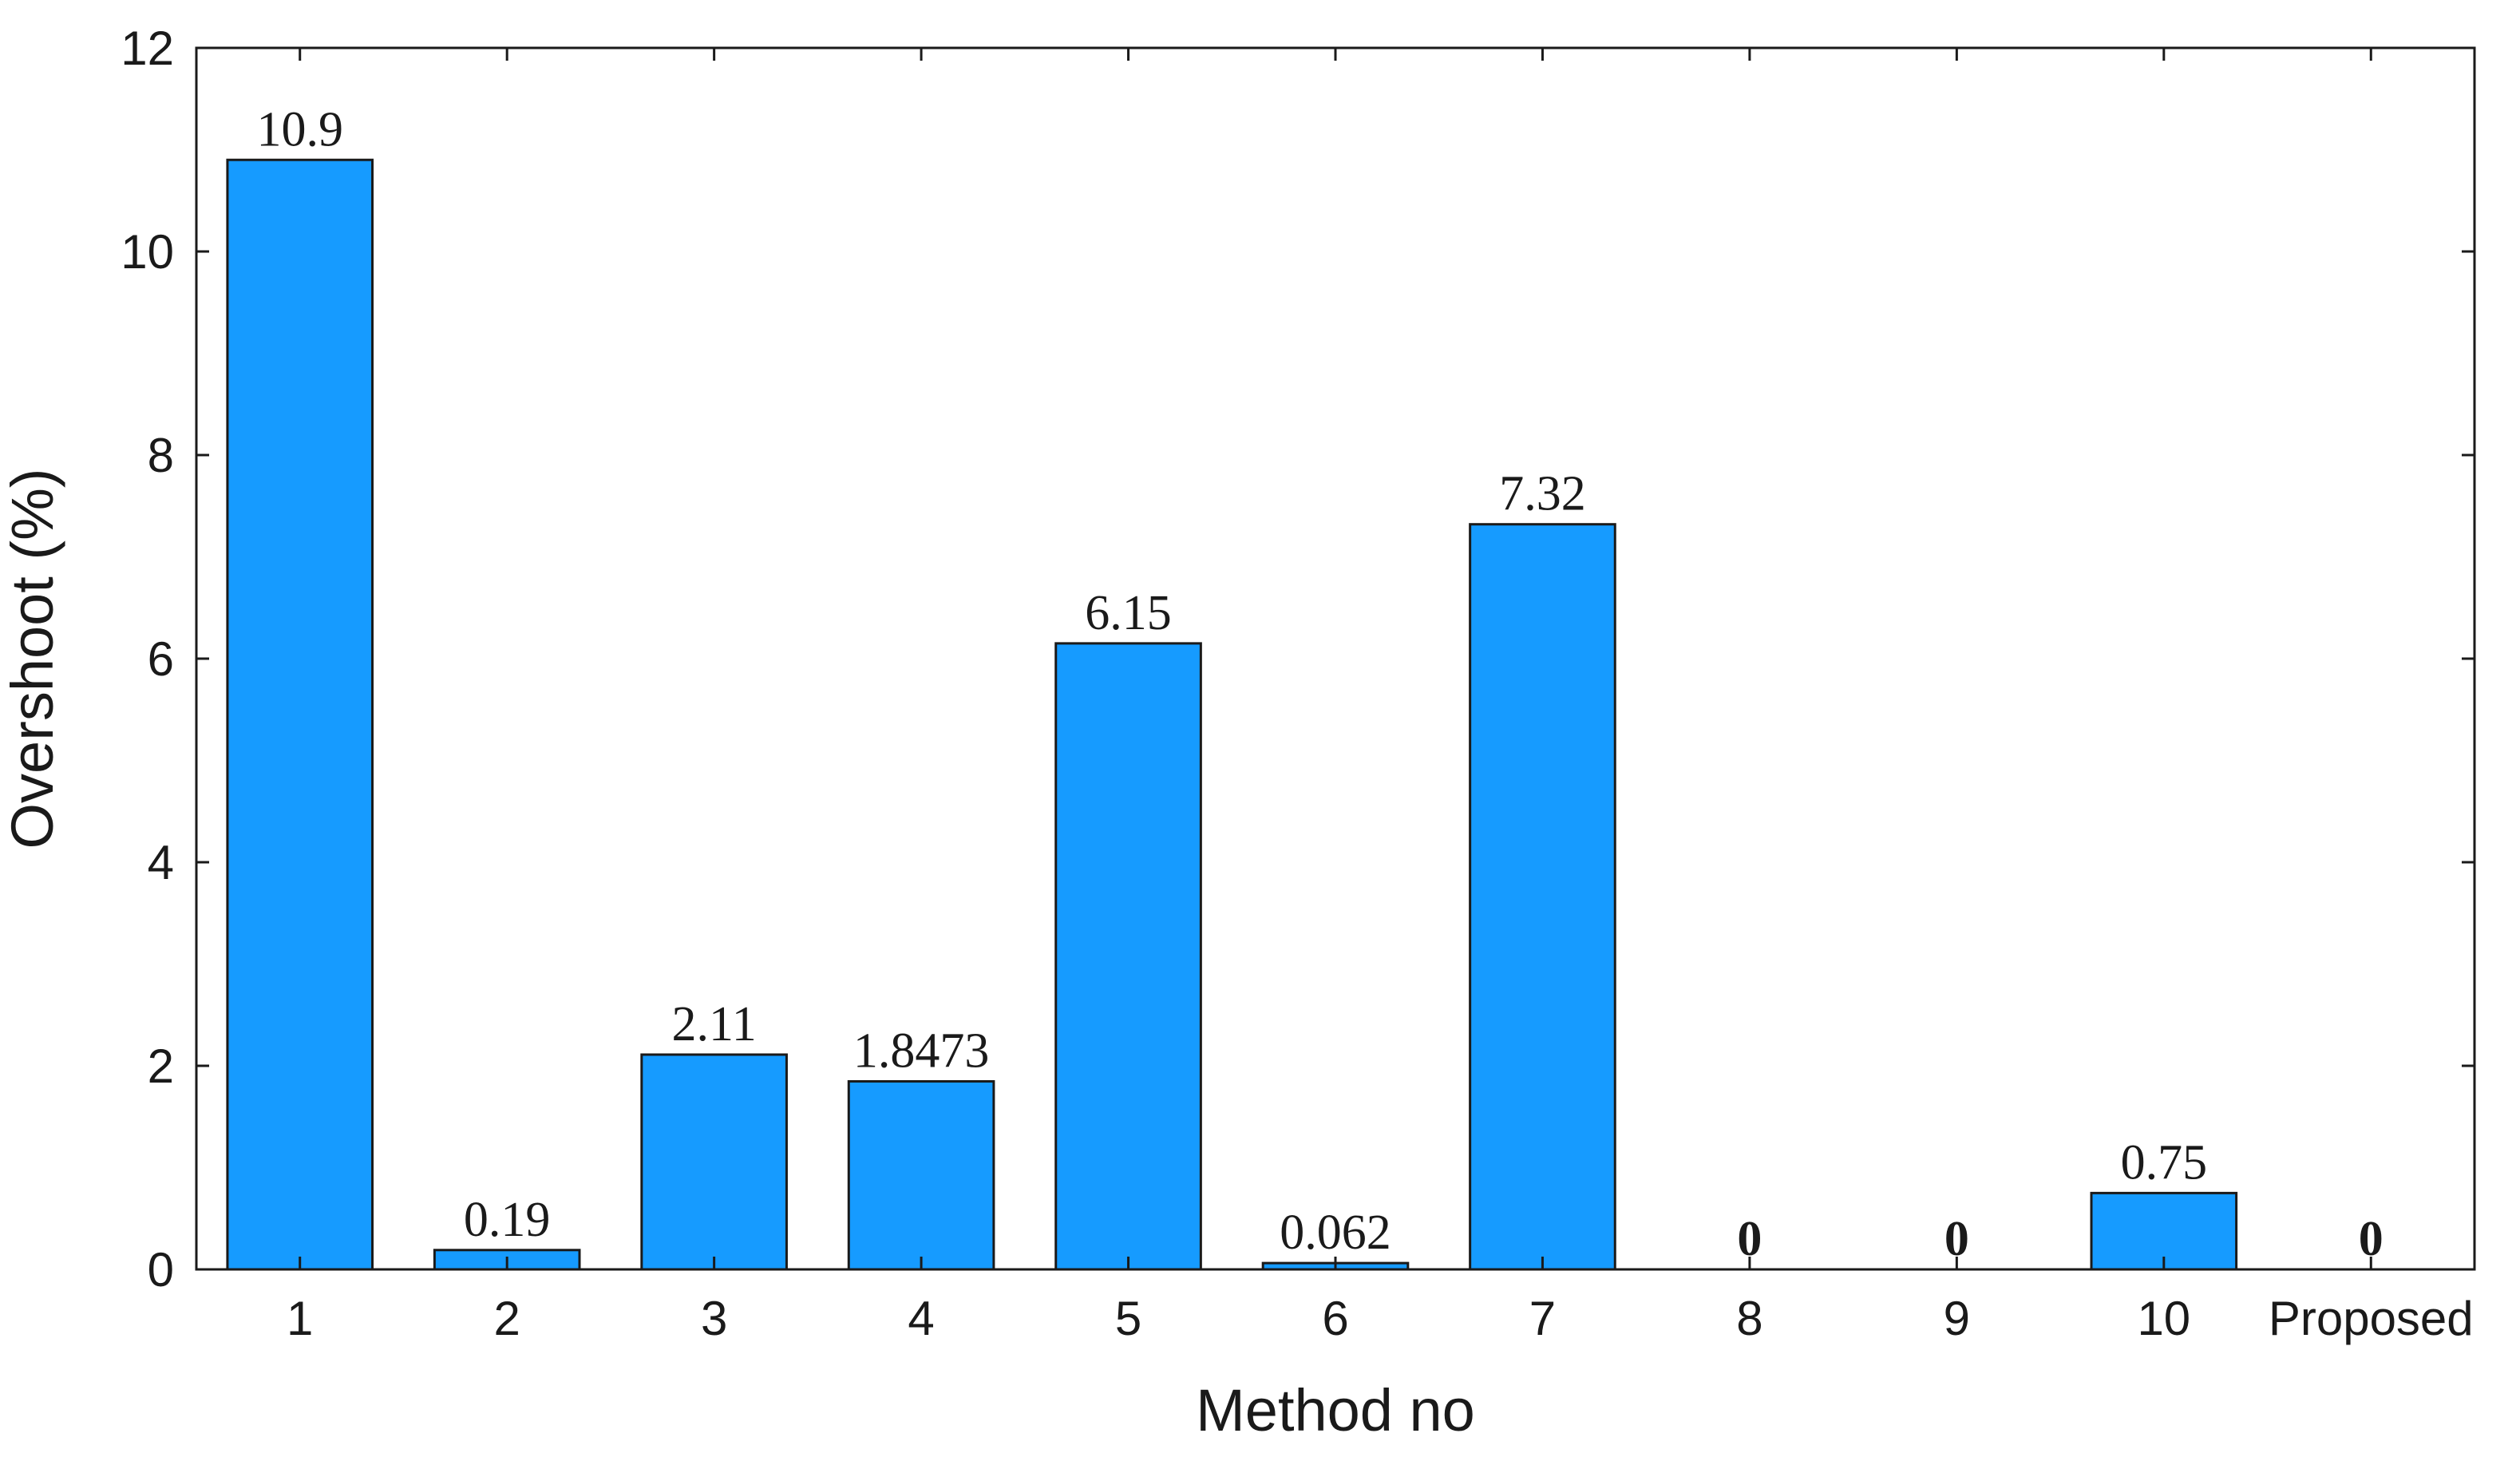 The width and height of the screenshot is (2520, 1461). I want to click on y-tick-label-0: 0, so click(161, 1270).